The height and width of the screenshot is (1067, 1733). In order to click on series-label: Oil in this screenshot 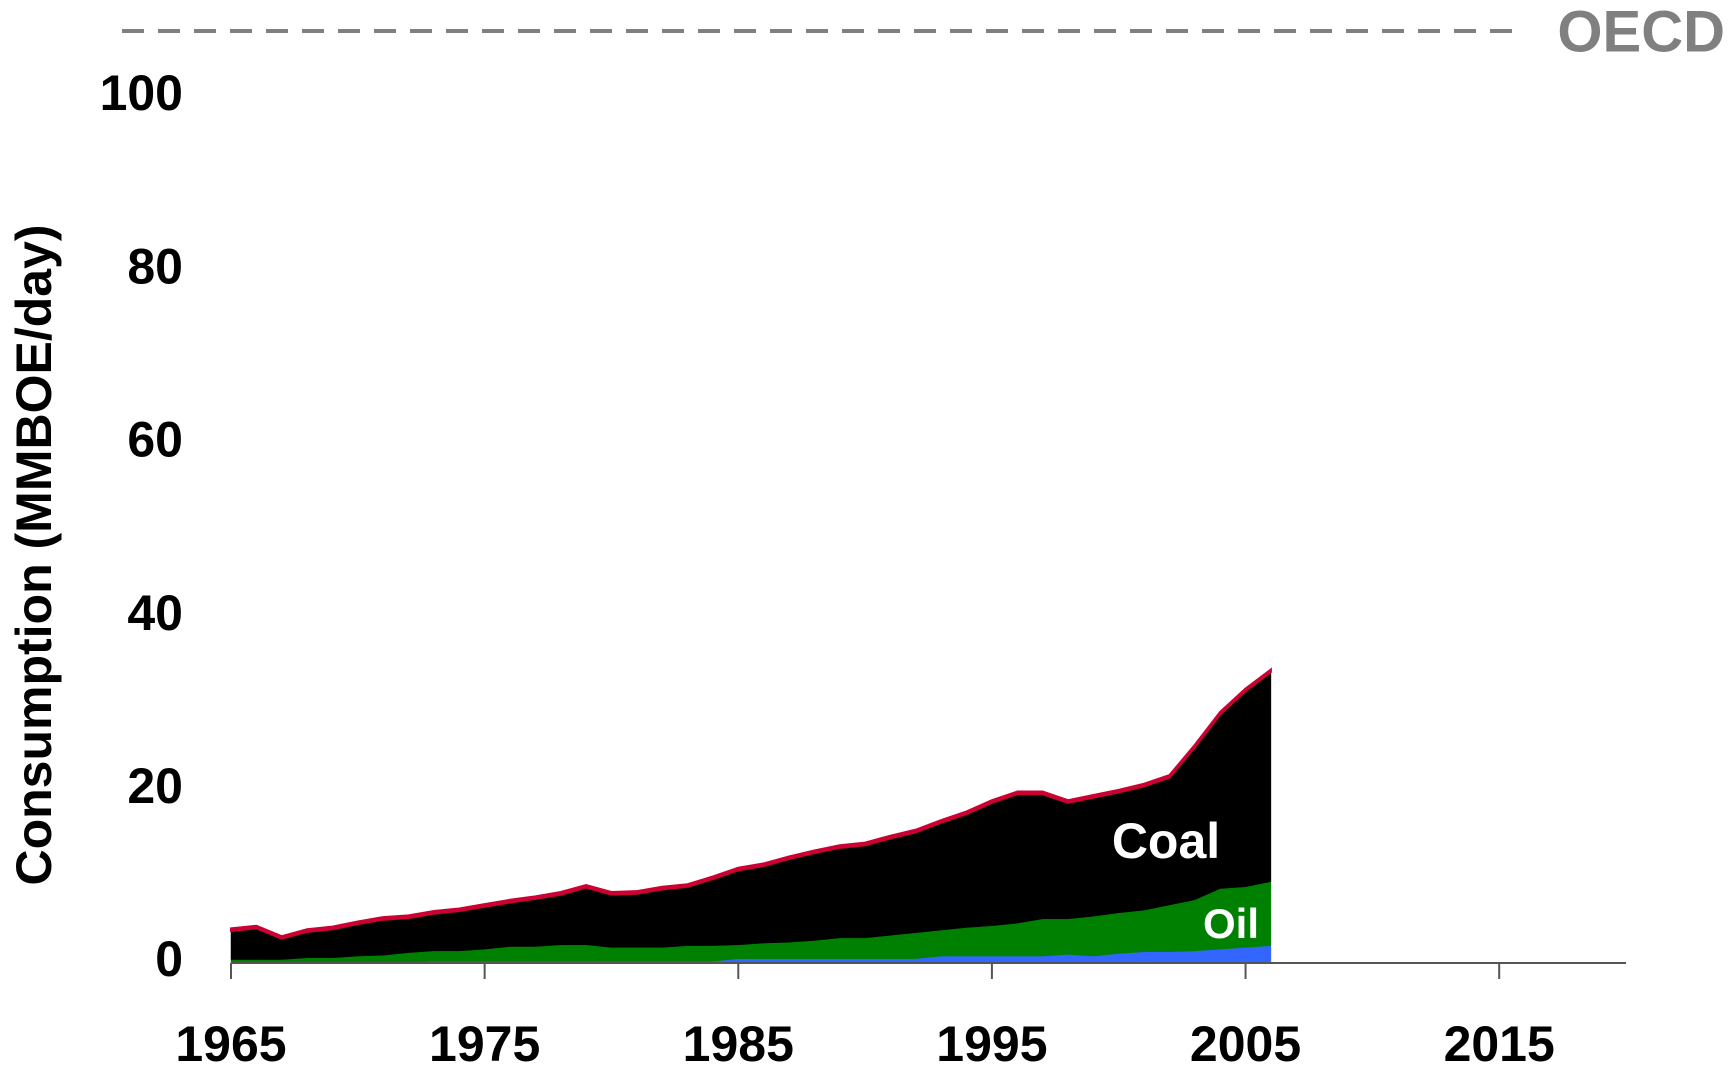, I will do `click(1231, 923)`.